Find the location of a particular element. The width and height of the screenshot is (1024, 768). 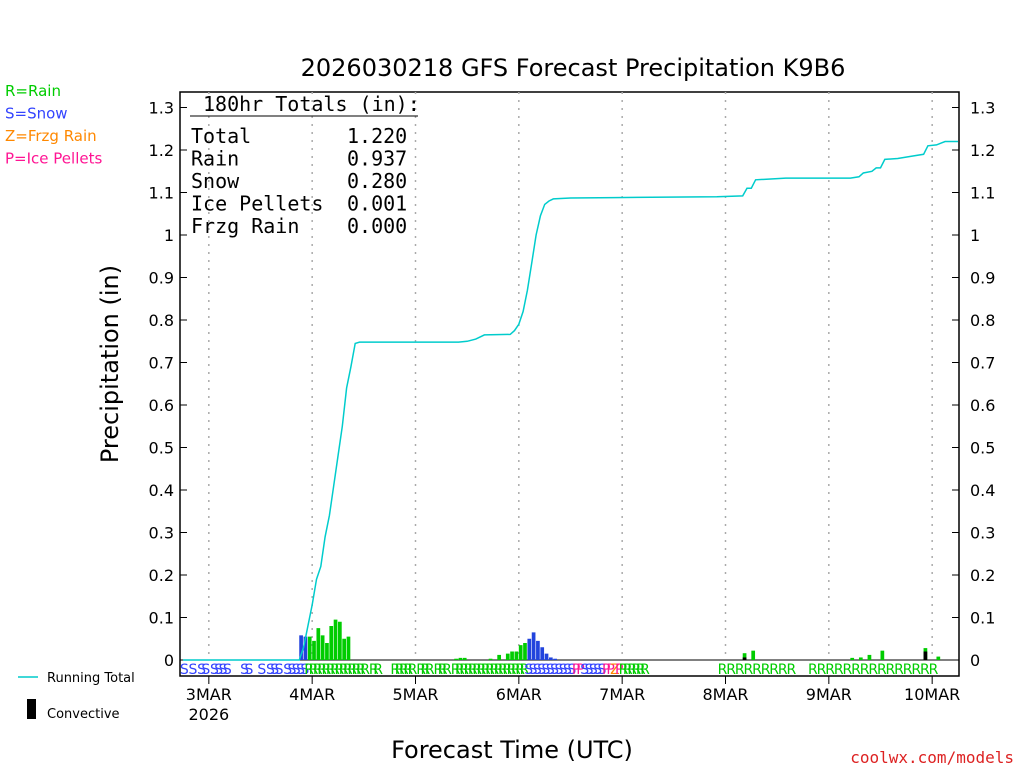

legend-entry-label: Convective is located at coordinates (83, 714).